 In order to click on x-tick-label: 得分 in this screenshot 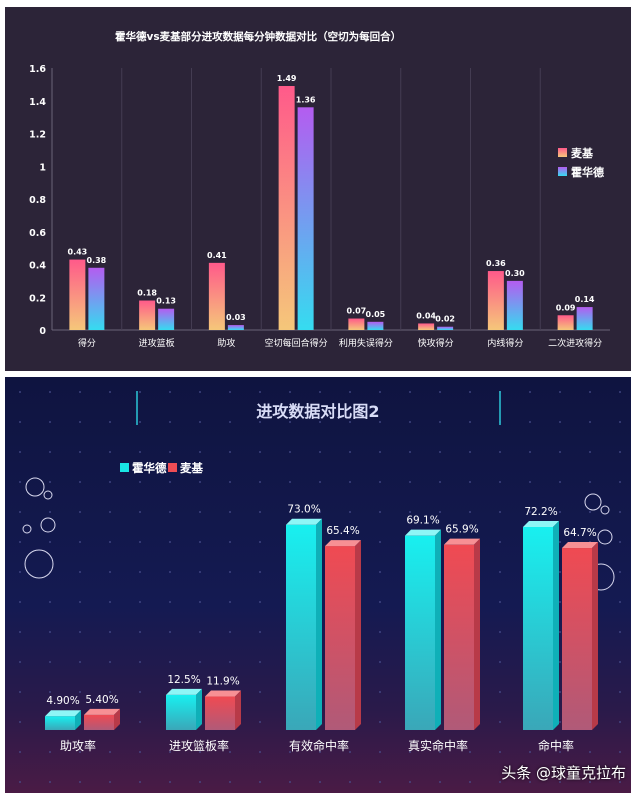, I will do `click(87, 343)`.